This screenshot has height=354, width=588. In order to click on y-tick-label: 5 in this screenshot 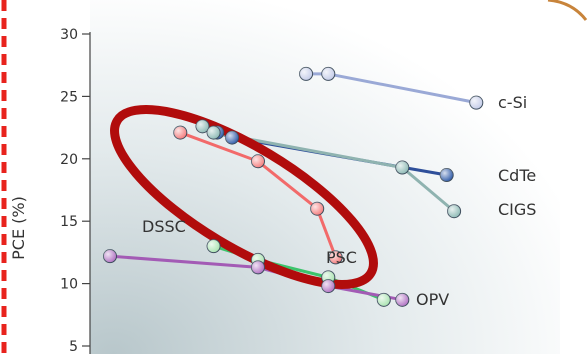, I will do `click(73, 346)`.